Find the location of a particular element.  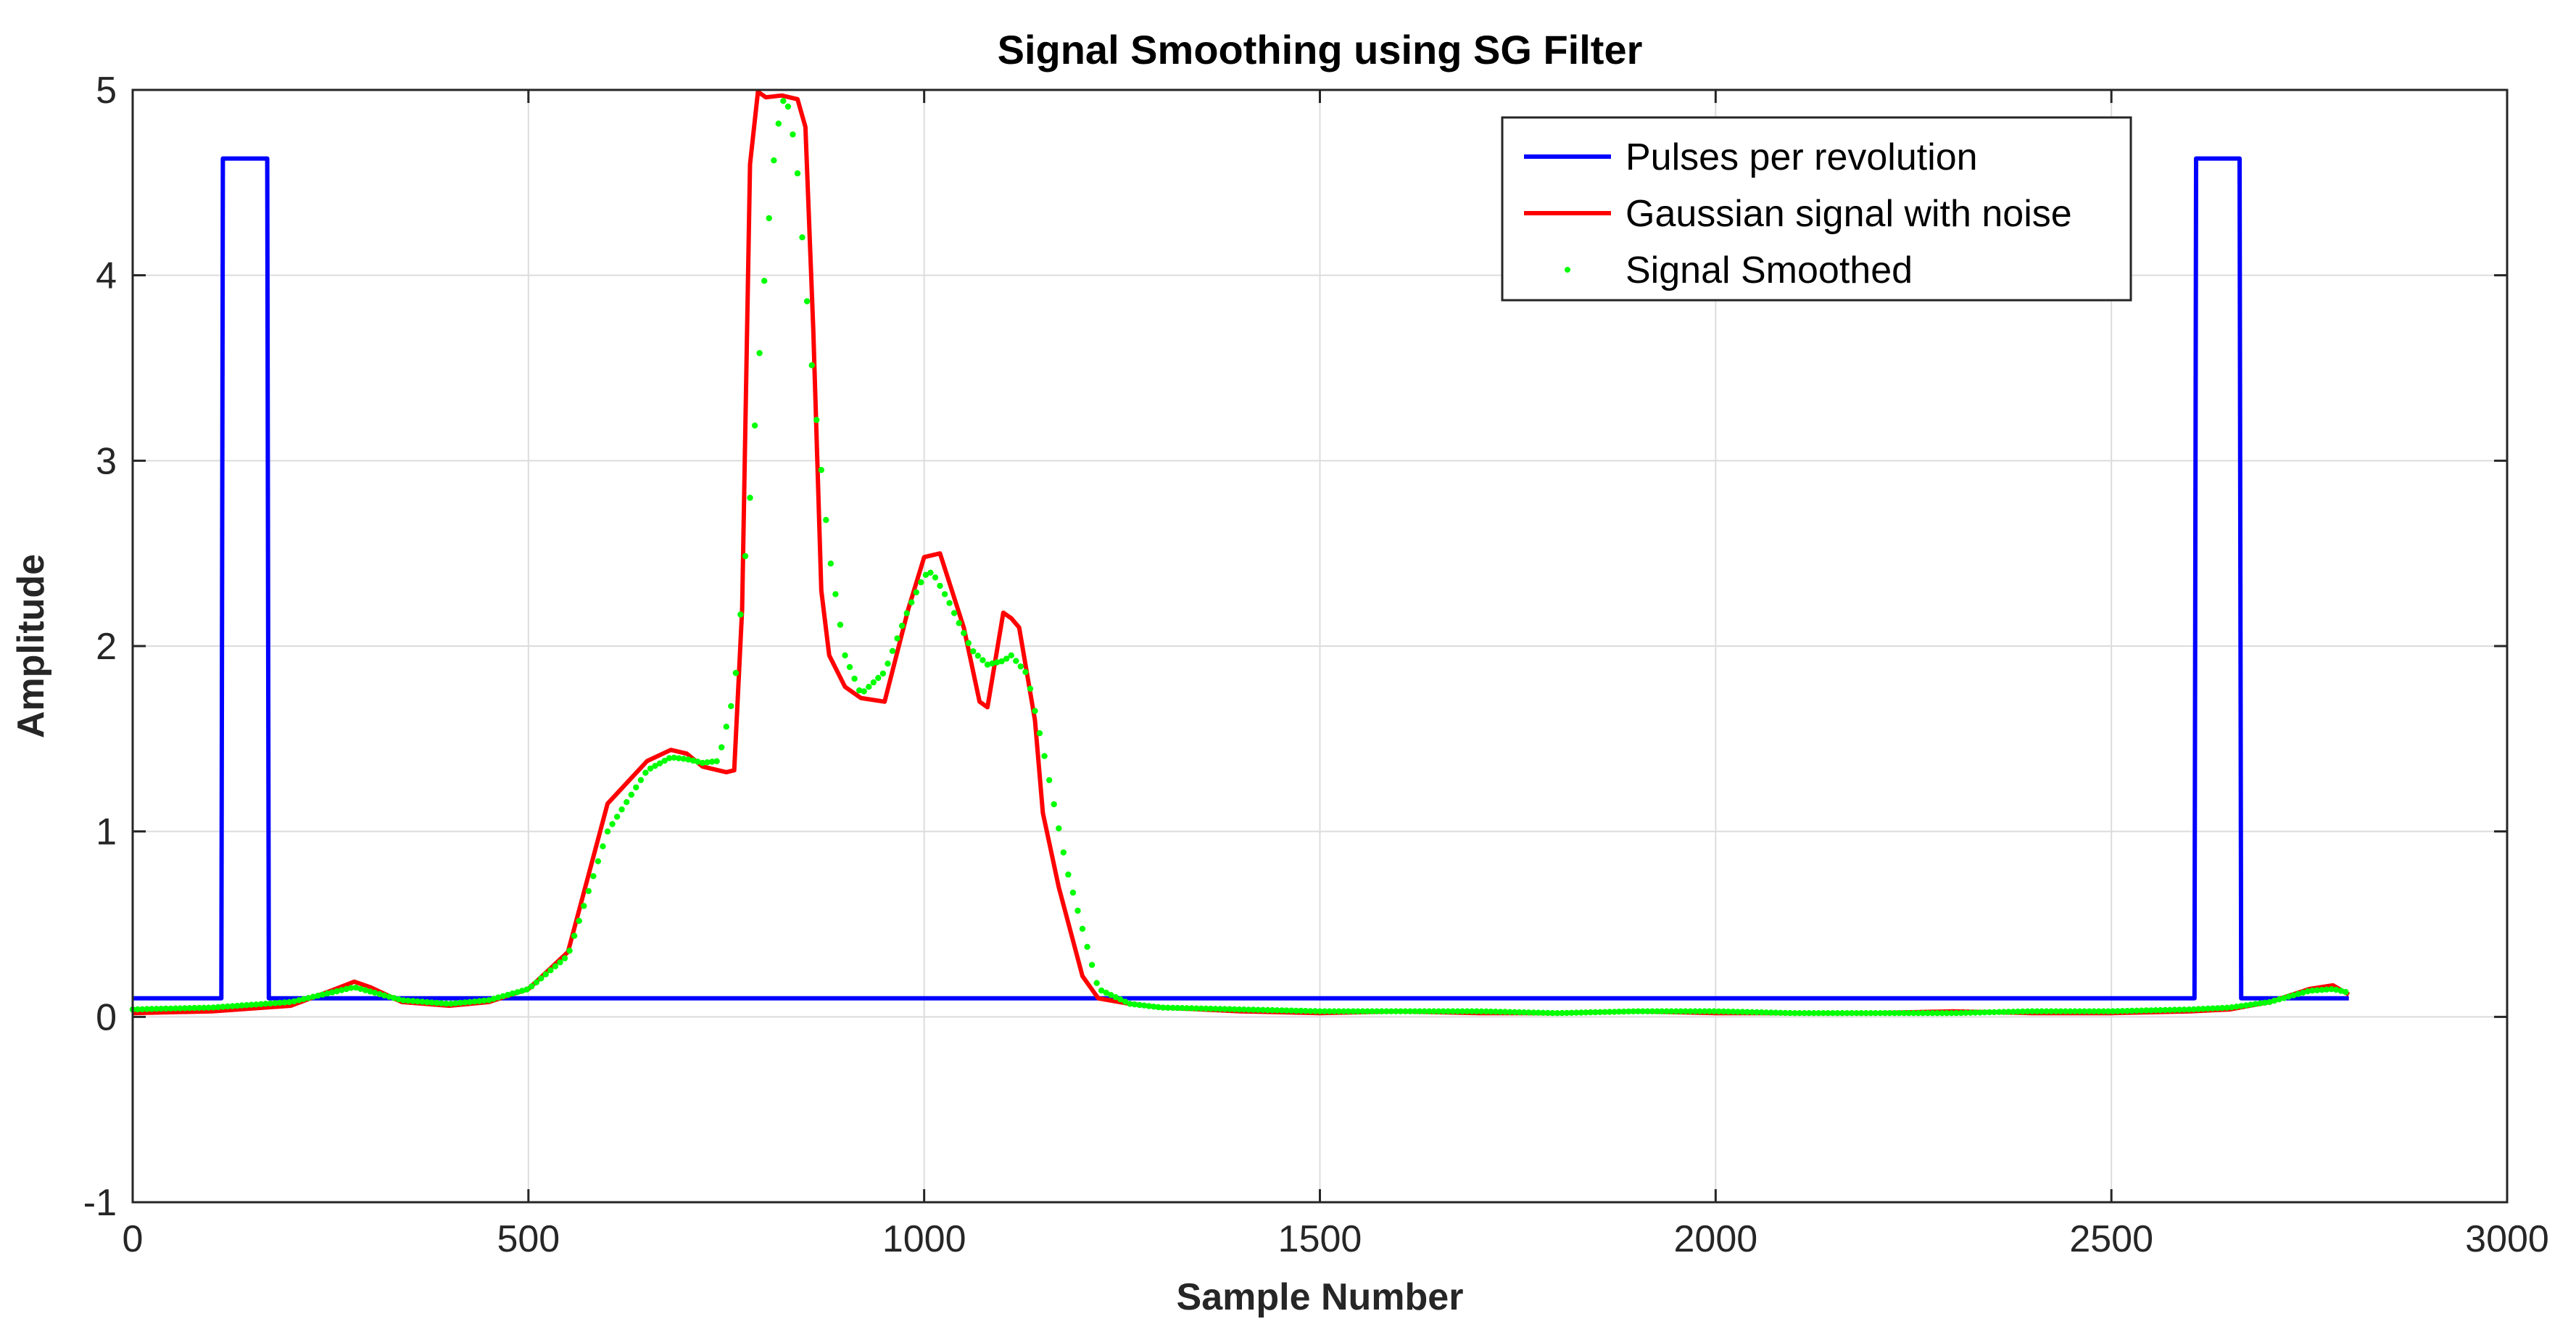

legend-label-noisy-signal: Gaussian signal with noise is located at coordinates (1849, 214).